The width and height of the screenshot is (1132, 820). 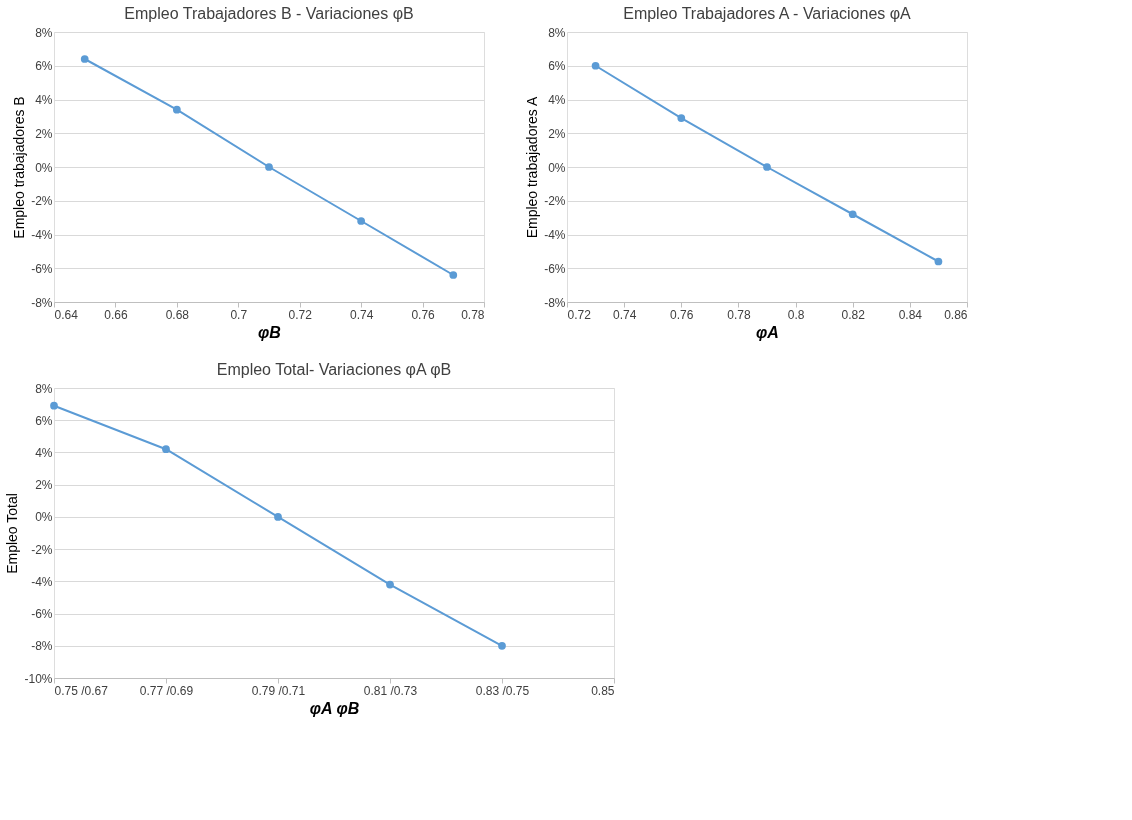 I want to click on x-tick-label: 0.82, so click(x=853, y=314).